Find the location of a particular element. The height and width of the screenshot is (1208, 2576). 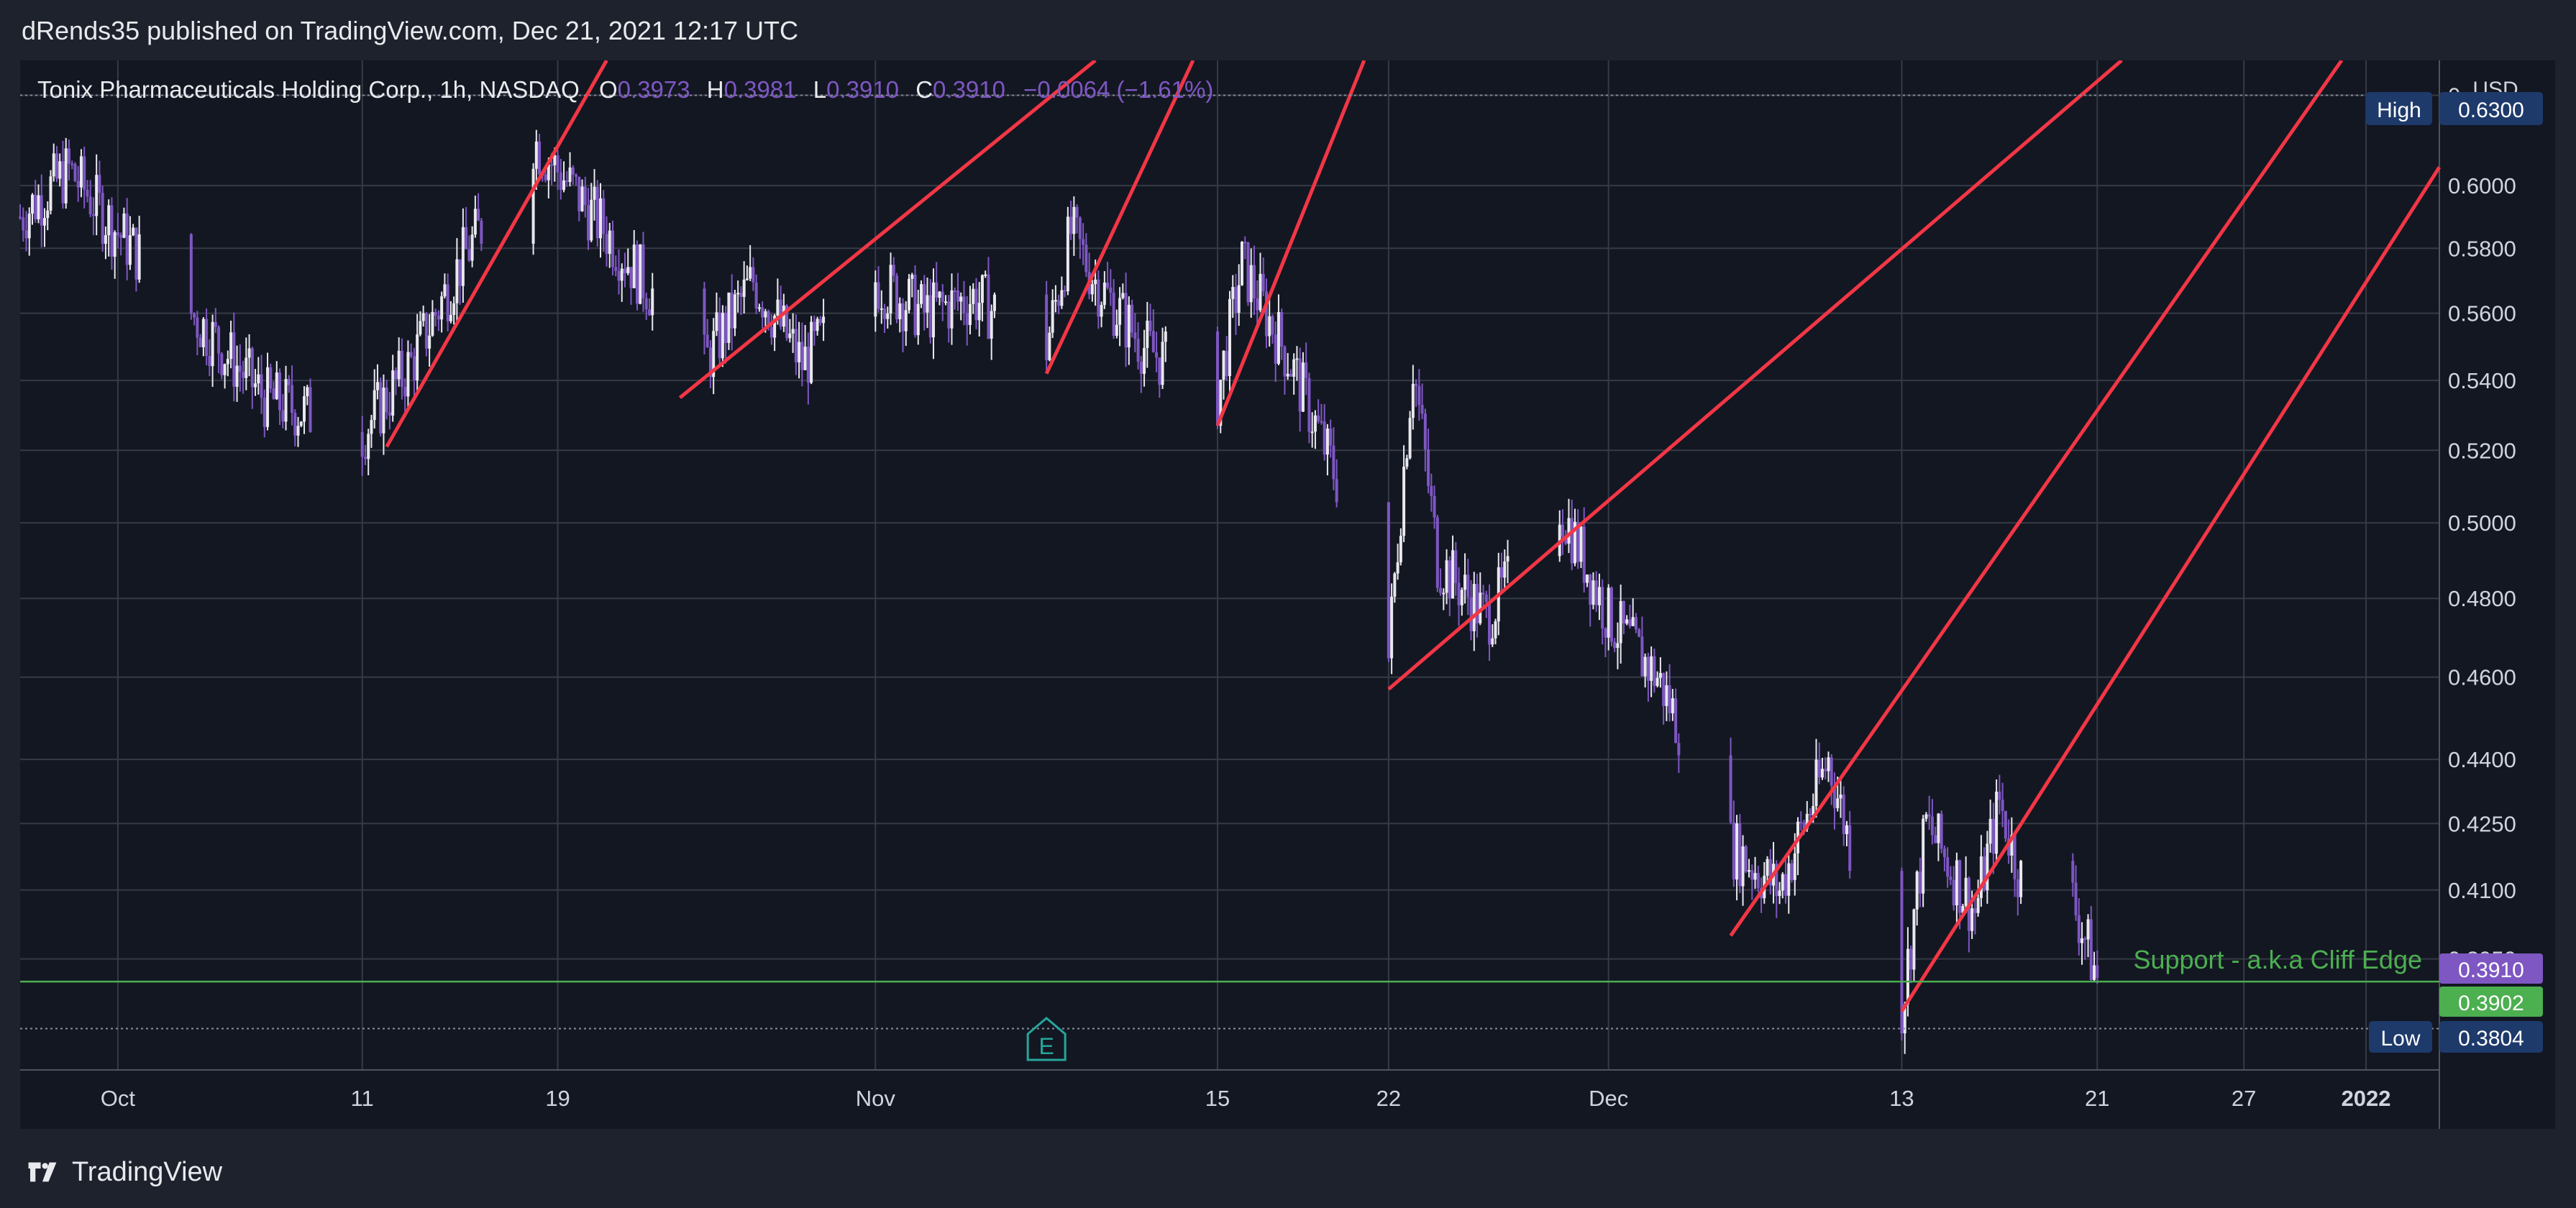

price-tick-label: 0.5800 is located at coordinates (2482, 248).